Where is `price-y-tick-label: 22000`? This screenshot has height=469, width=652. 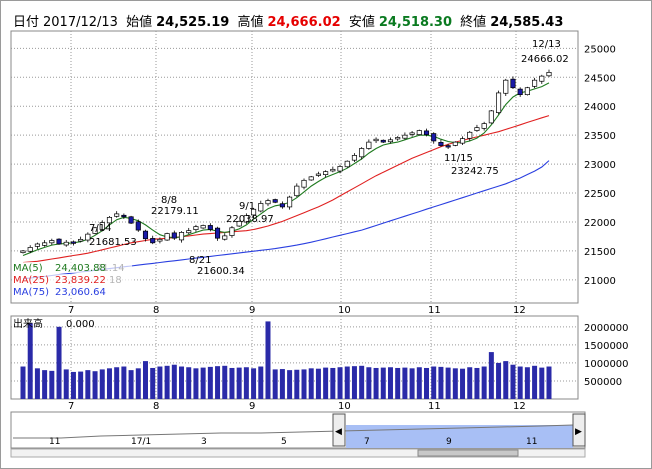
price-y-tick-label: 22000 is located at coordinates (600, 223).